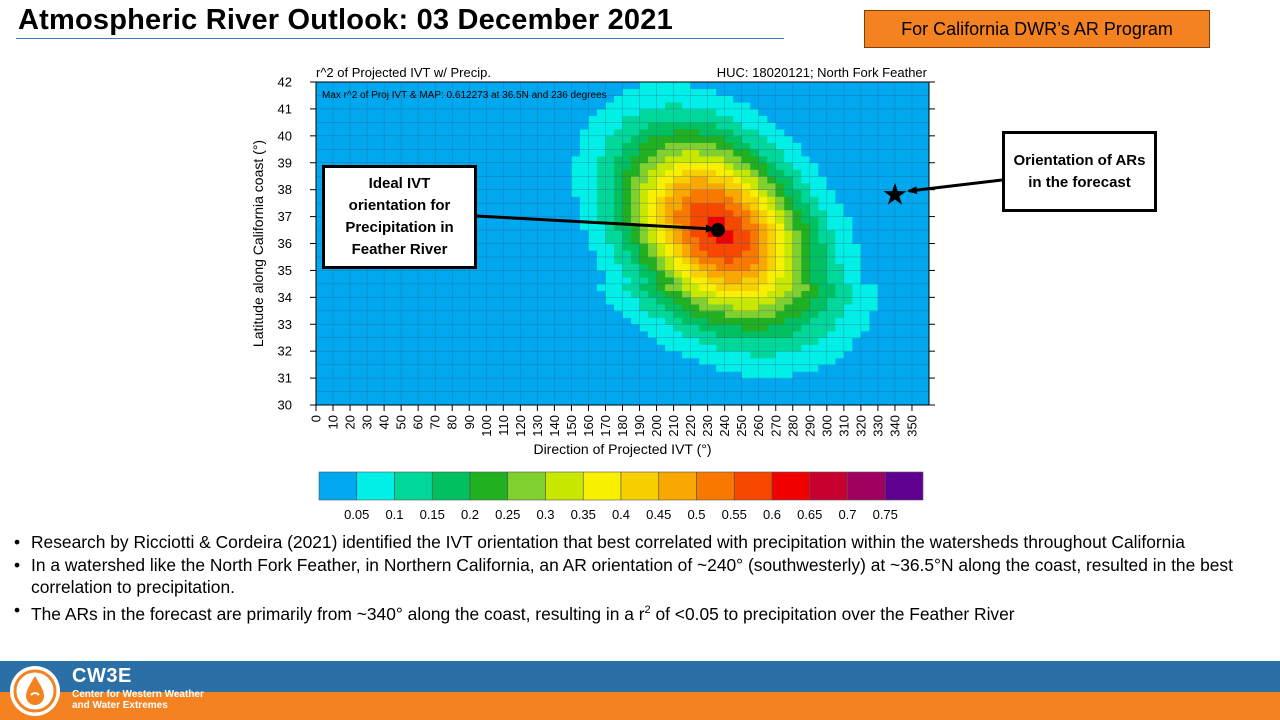 Image resolution: width=1280 pixels, height=720 pixels. Describe the element at coordinates (35, 691) in the screenshot. I see `cw3e-logo-icon` at that location.